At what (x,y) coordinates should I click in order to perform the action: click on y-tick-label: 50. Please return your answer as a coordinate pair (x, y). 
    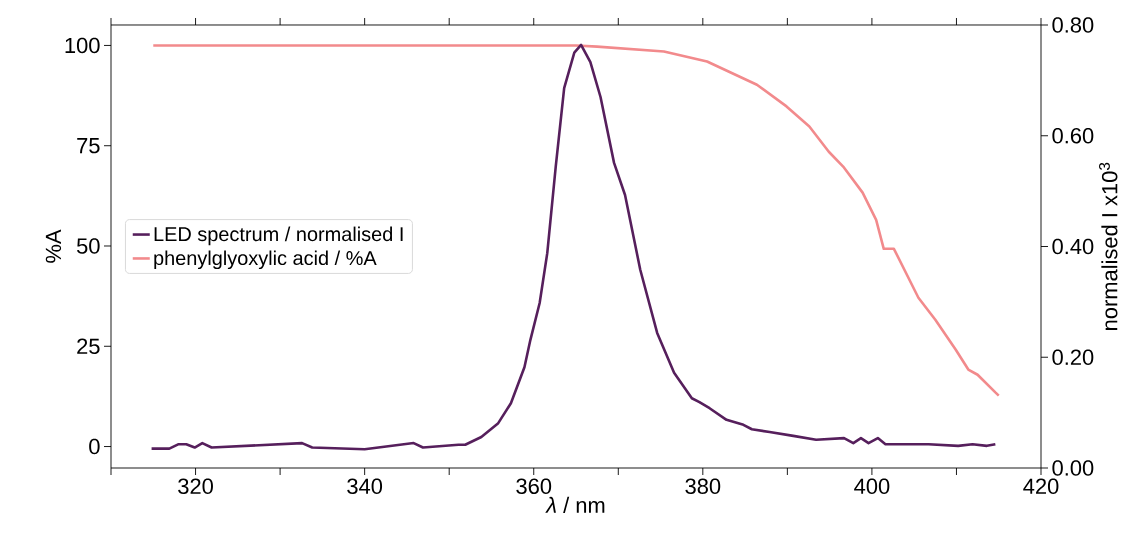
    Looking at the image, I should click on (88, 246).